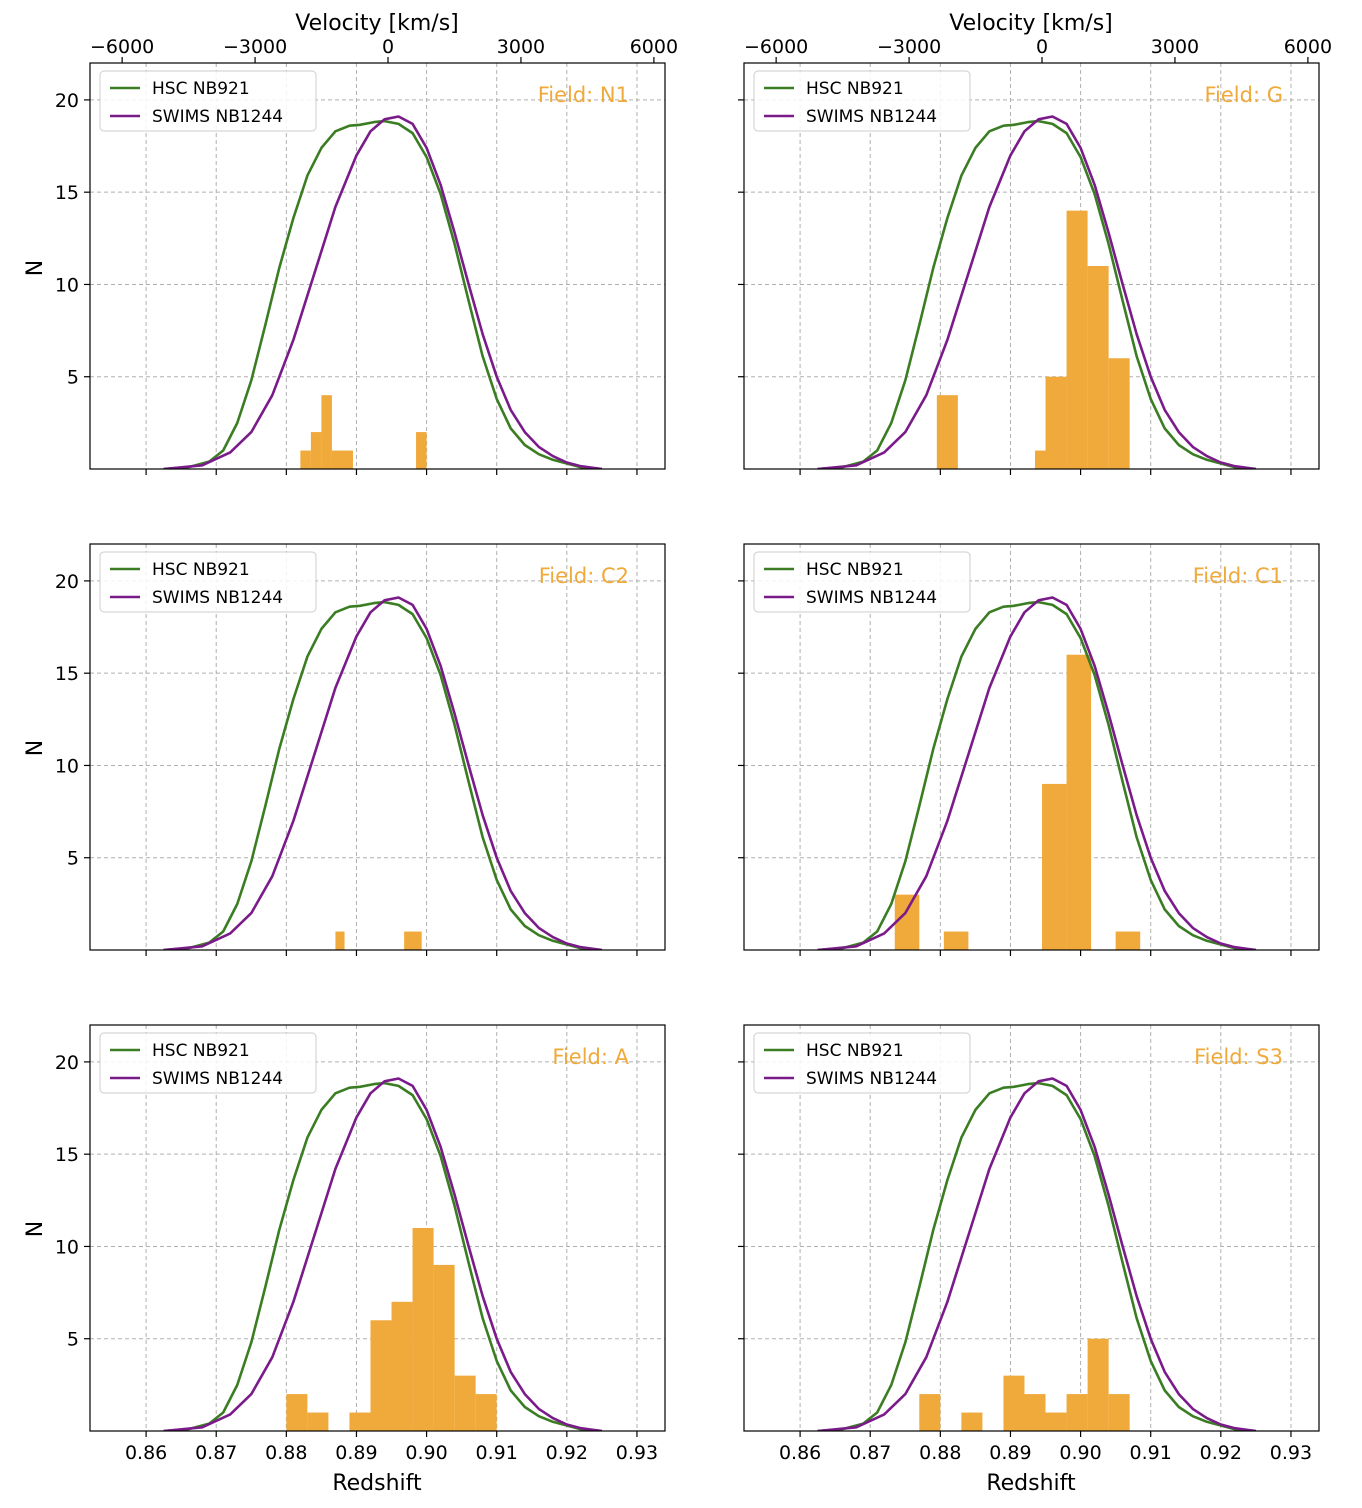  Describe the element at coordinates (255, 47) in the screenshot. I see `velocity-tick-label: −3000` at that location.